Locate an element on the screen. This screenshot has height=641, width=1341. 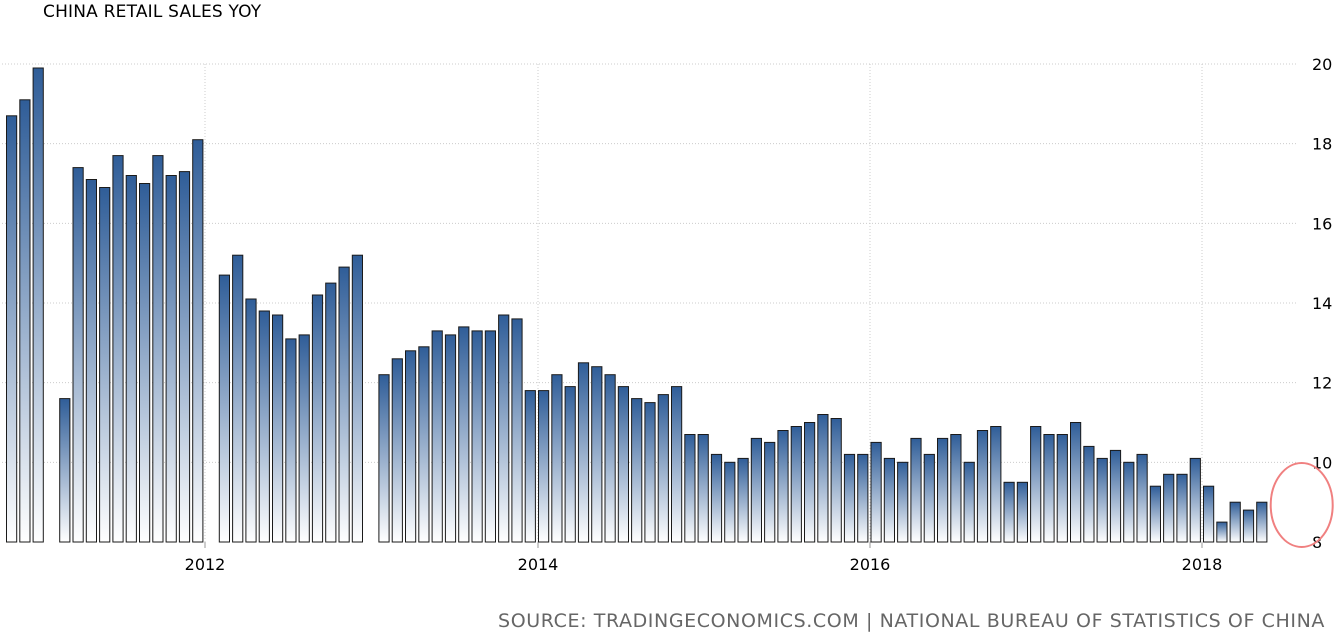
x-axis: 2012 2014 2016 2018 is located at coordinates (704, 564).